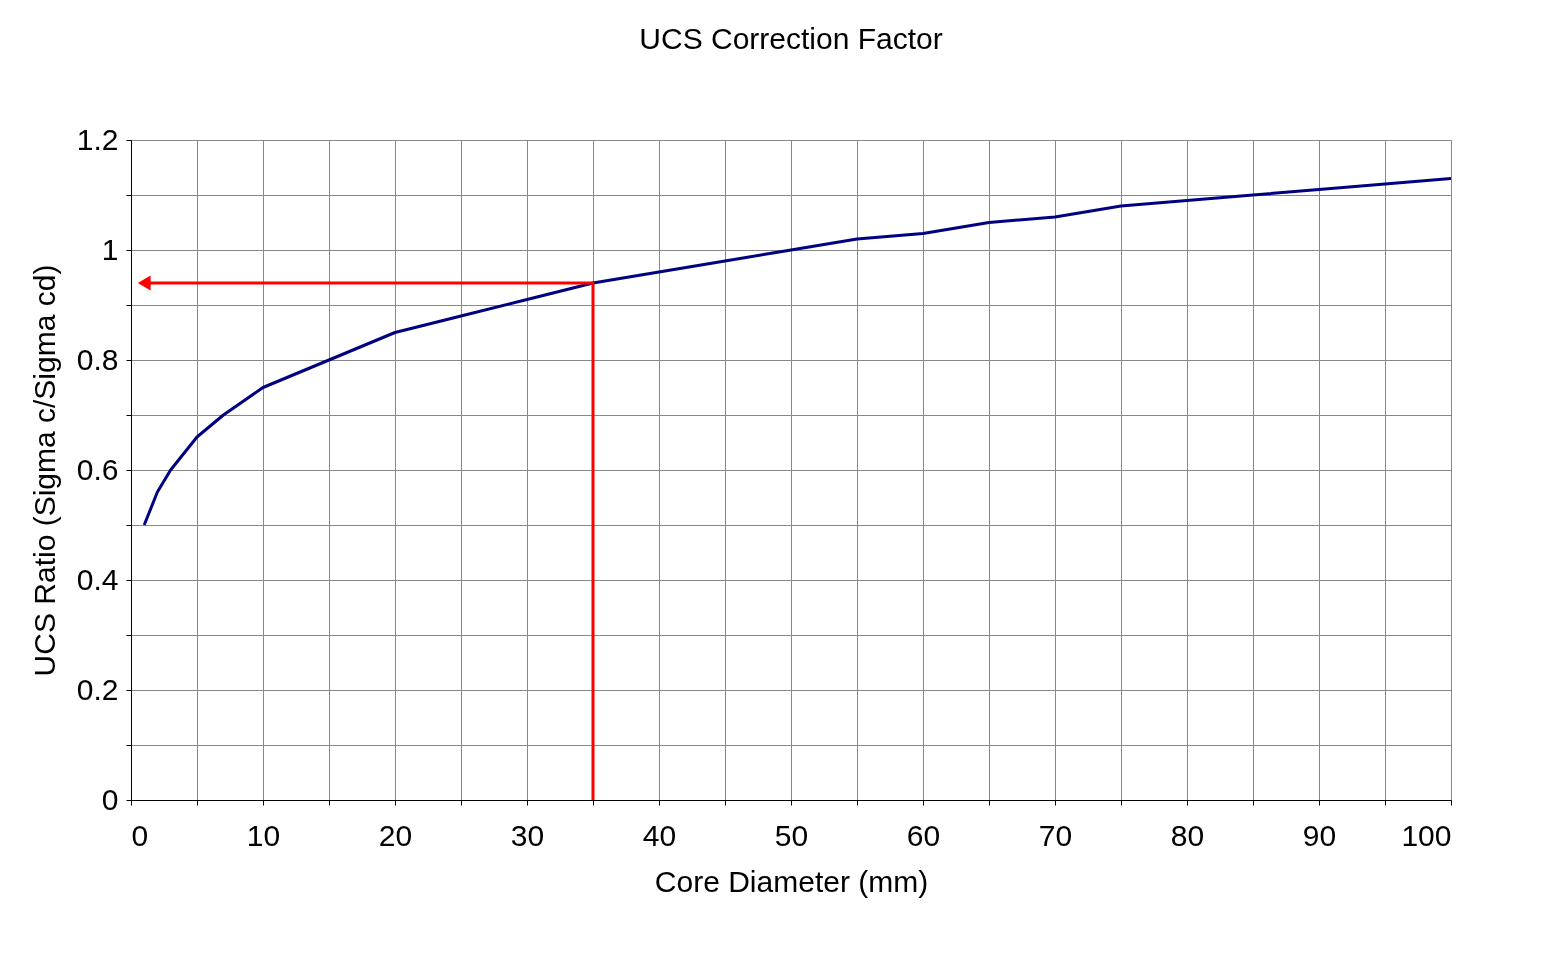  Describe the element at coordinates (791, 881) in the screenshot. I see `x-axis-title: Core Diameter (mm)` at that location.